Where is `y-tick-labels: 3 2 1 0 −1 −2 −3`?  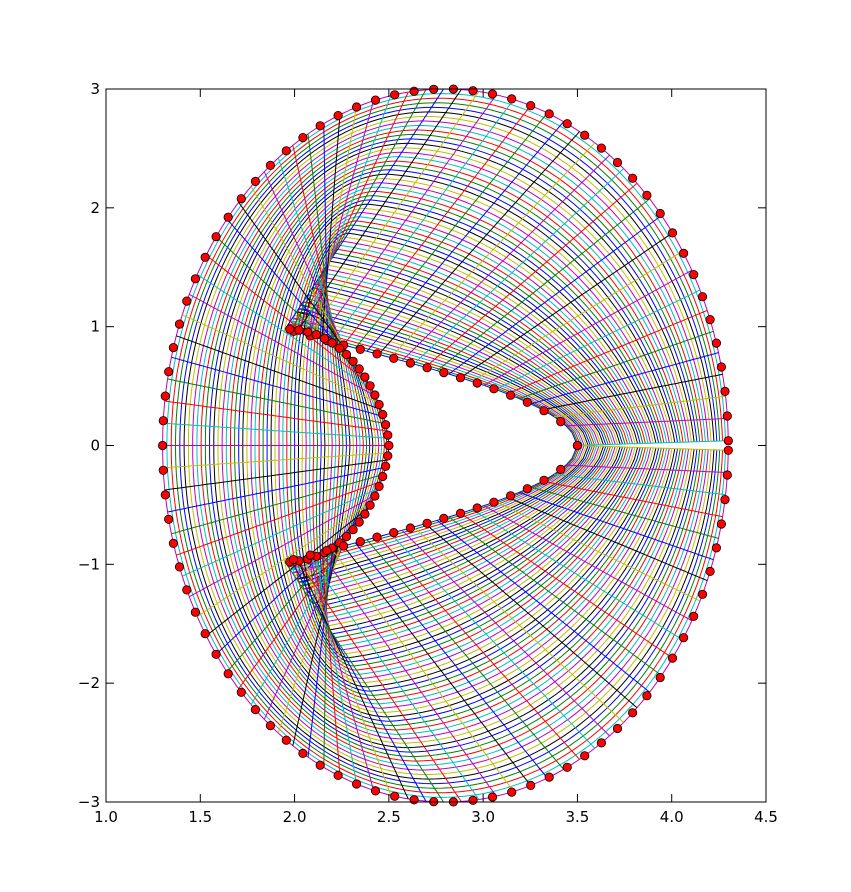 y-tick-labels: 3 2 1 0 −1 −2 −3 is located at coordinates (89, 445).